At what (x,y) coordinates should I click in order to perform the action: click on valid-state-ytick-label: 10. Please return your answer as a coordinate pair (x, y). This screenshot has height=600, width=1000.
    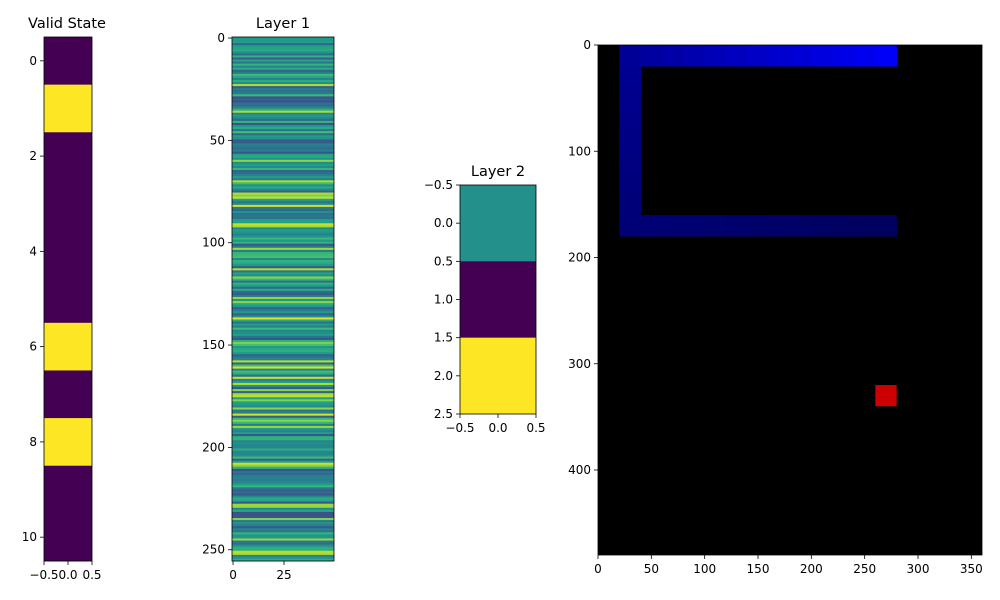
    Looking at the image, I should click on (29, 537).